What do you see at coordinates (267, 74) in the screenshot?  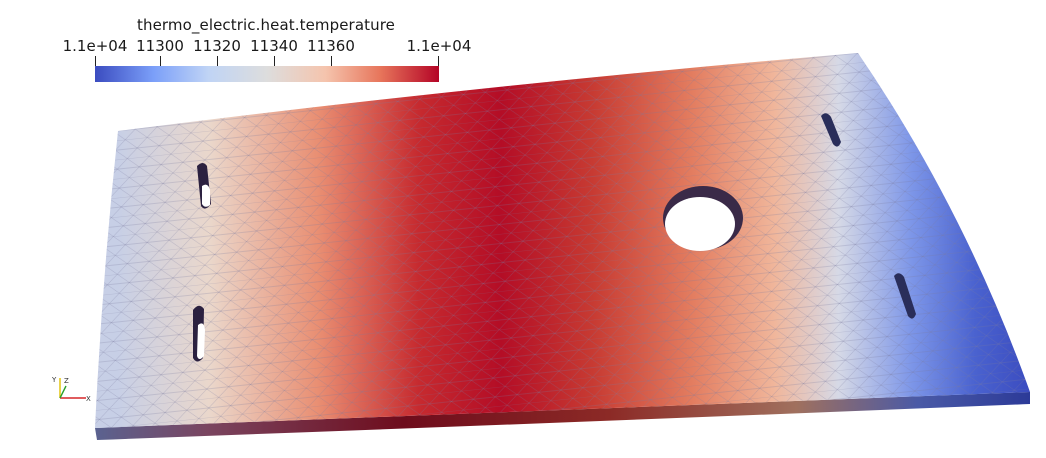 I see `scalar-bar-colormap` at bounding box center [267, 74].